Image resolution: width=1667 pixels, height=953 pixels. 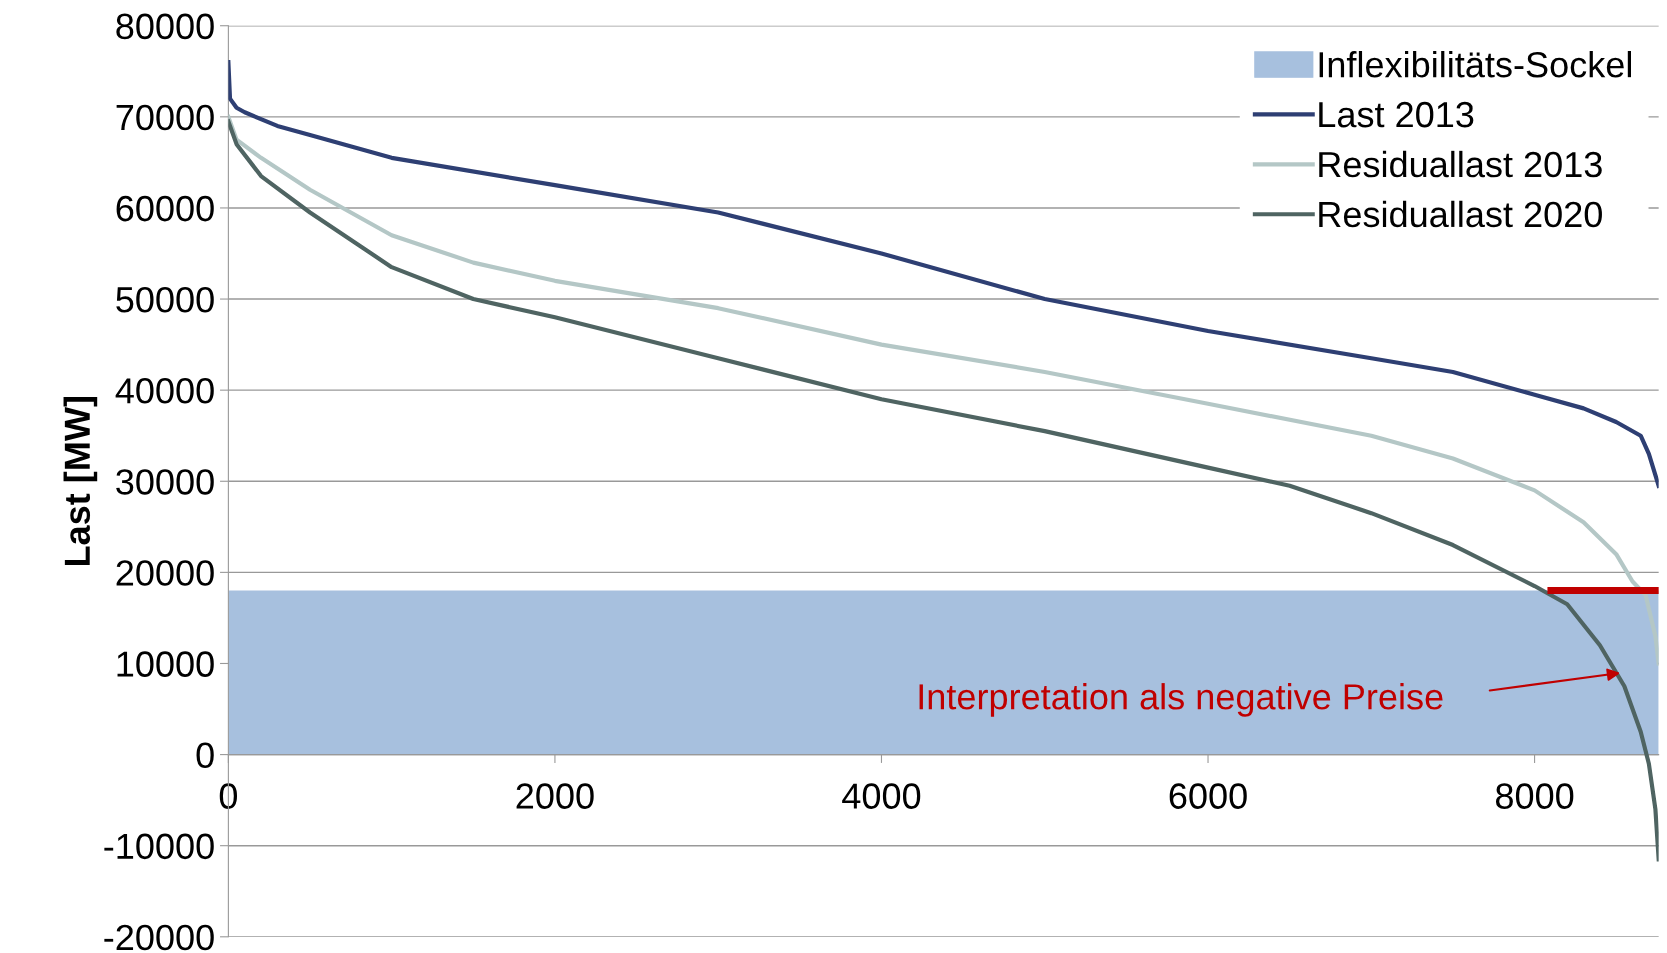 I want to click on y-tick-label: 70000, so click(x=165, y=117).